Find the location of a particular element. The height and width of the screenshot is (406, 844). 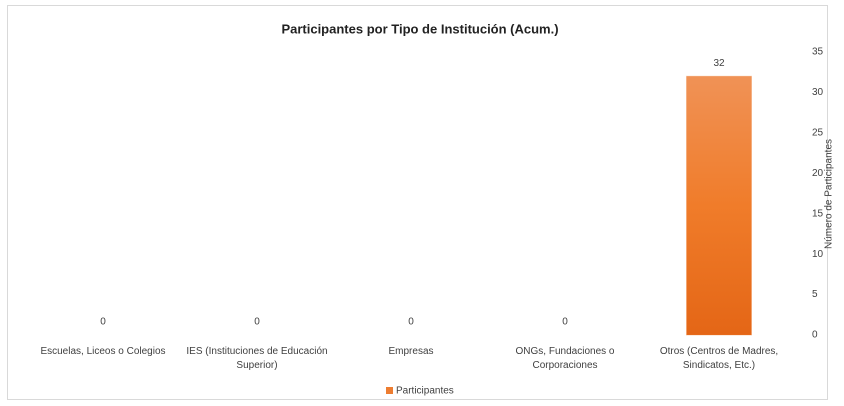

x-tick-label-box: Empresas is located at coordinates (411, 351).